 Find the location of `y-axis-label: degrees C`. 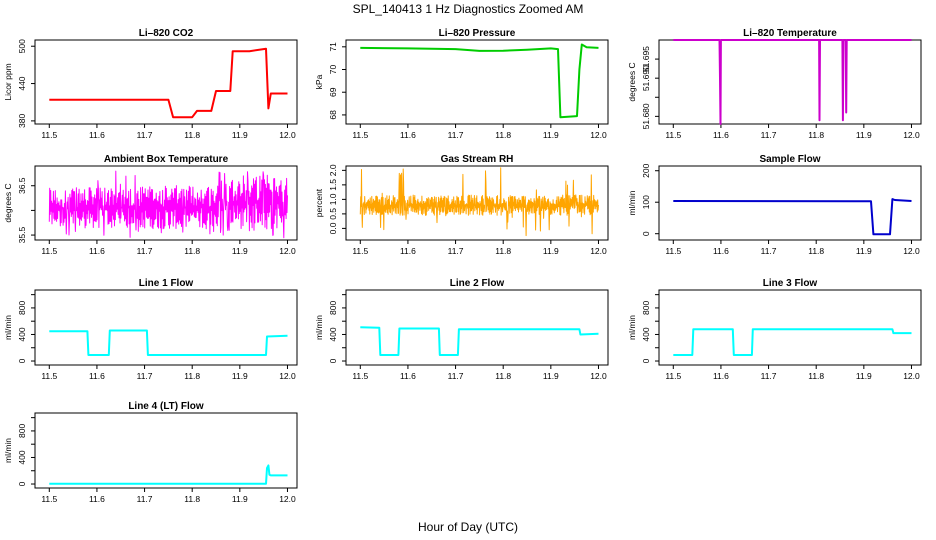

y-axis-label: degrees C is located at coordinates (632, 81).